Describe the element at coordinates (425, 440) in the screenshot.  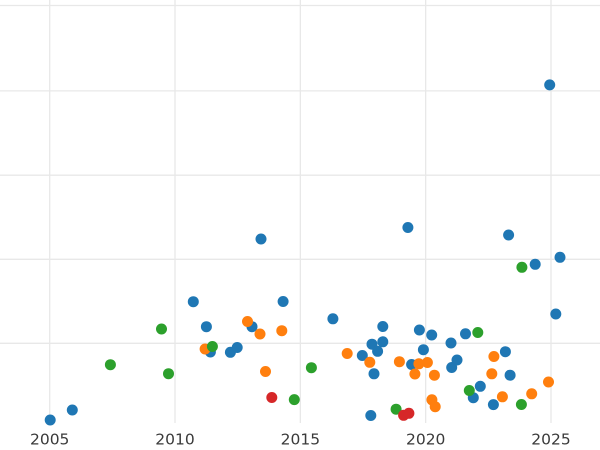
I see `x-tick-label-2020: 2020` at that location.